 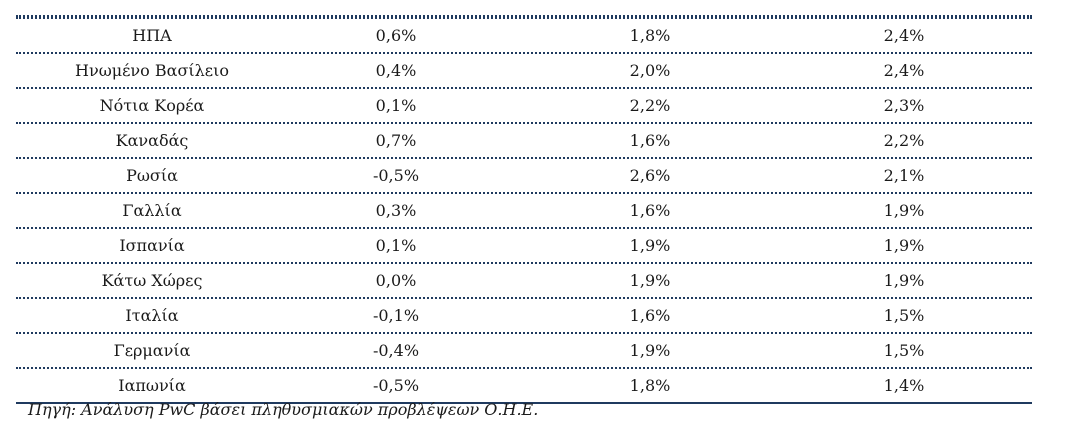 What do you see at coordinates (396, 70) in the screenshot?
I see `value-cell: 0,4%` at bounding box center [396, 70].